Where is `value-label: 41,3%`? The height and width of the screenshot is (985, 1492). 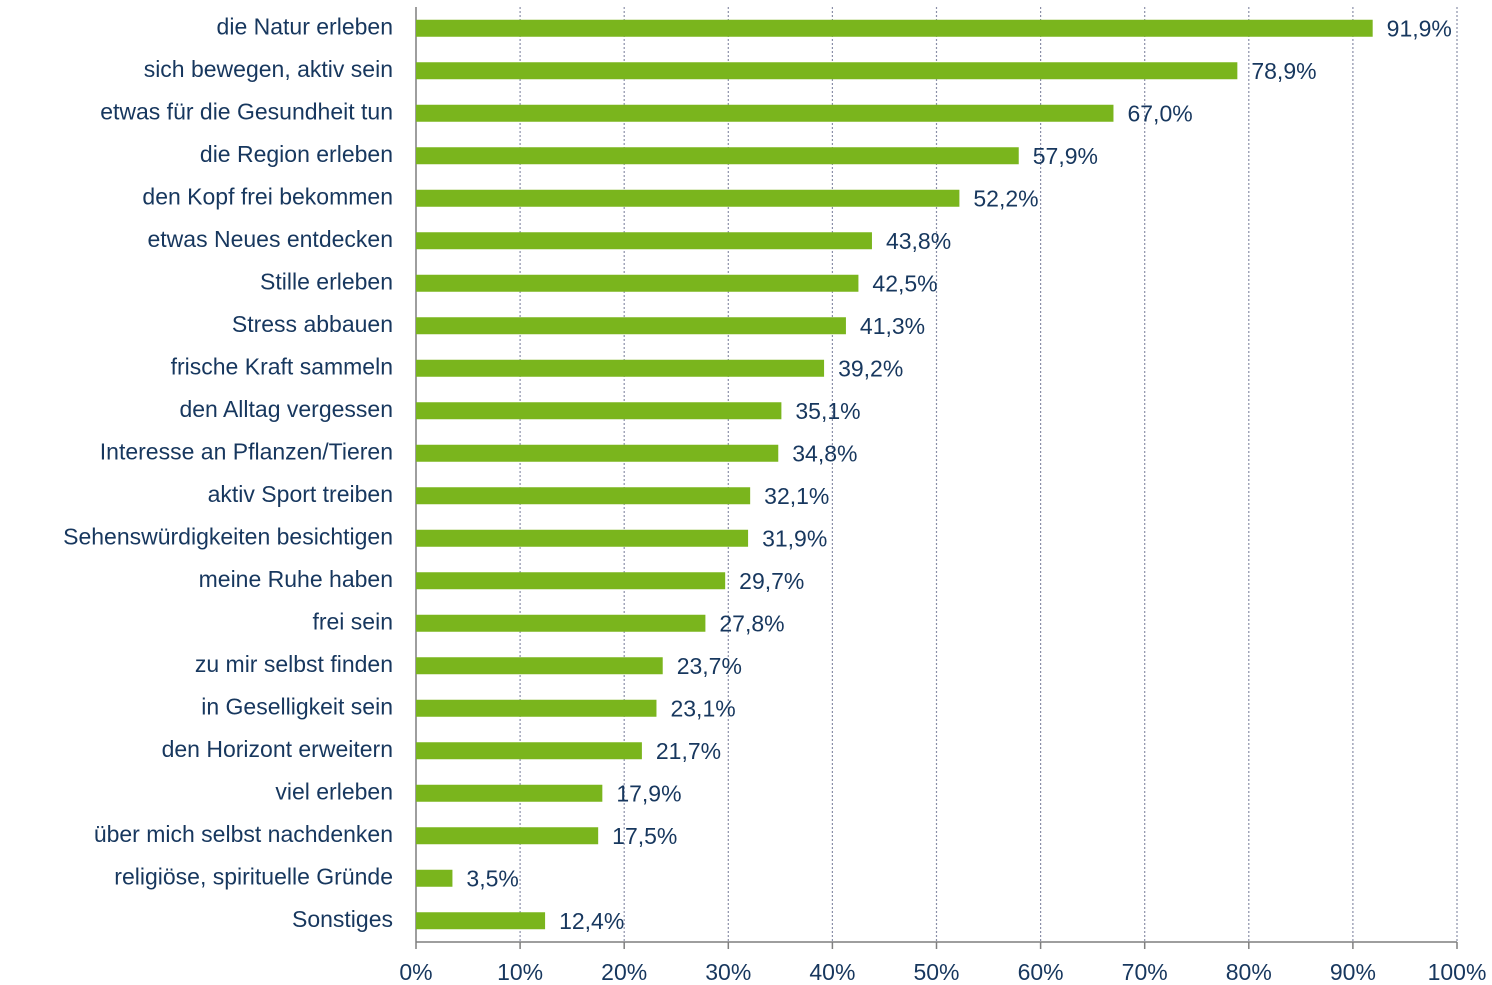
value-label: 41,3% is located at coordinates (892, 326).